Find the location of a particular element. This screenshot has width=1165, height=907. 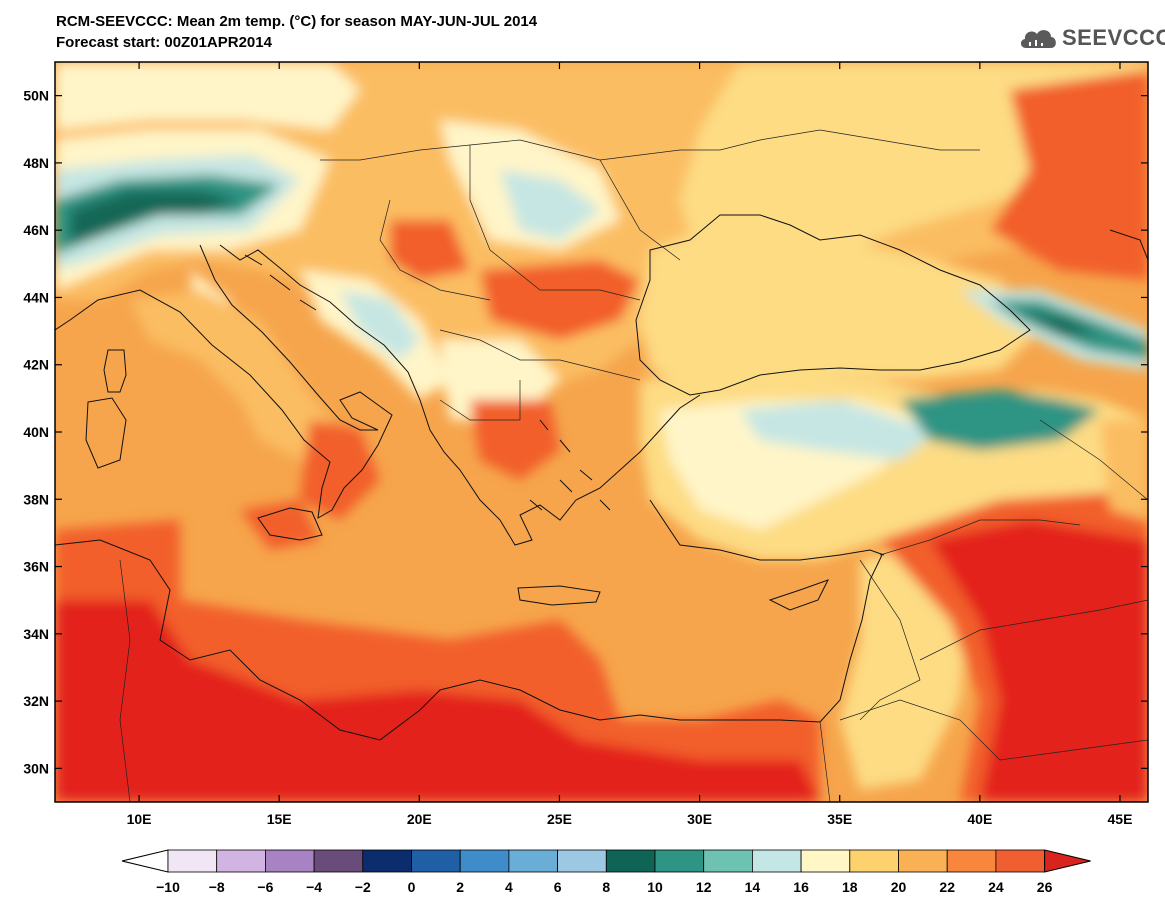

lon-label: 15E is located at coordinates (279, 819).